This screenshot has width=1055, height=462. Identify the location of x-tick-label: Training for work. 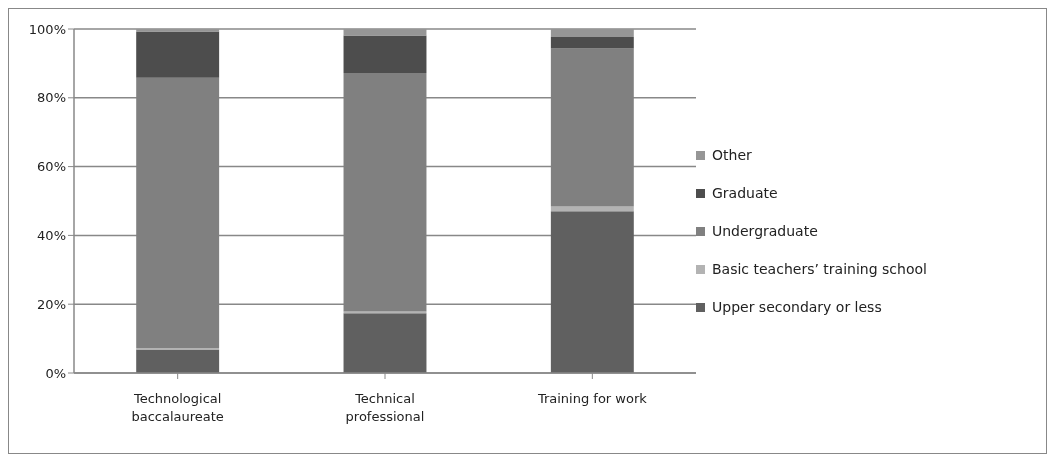
(592, 398).